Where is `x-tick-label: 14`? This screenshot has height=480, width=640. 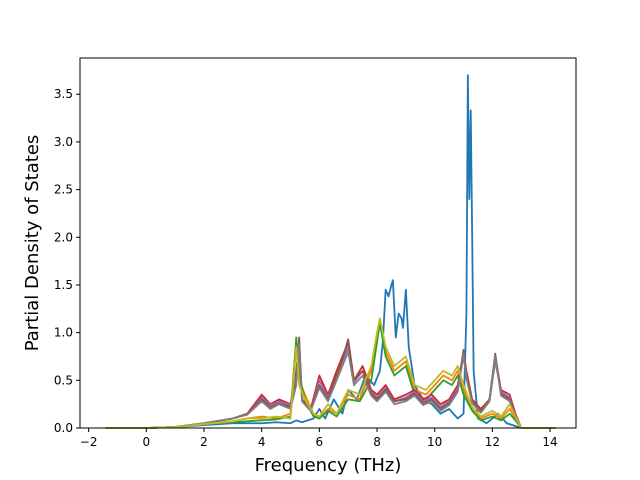 x-tick-label: 14 is located at coordinates (549, 442).